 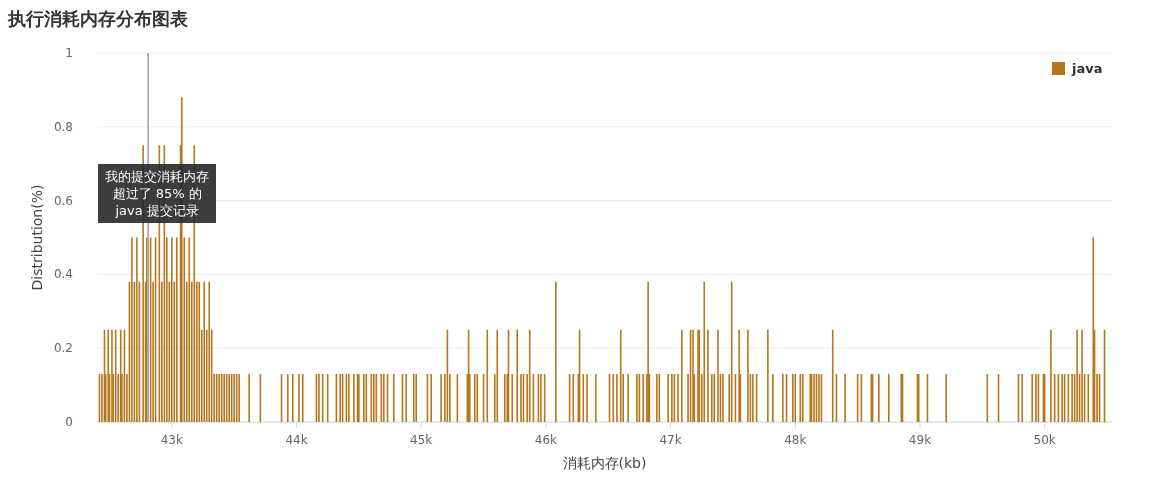 What do you see at coordinates (920, 440) in the screenshot?
I see `x-tick-label: 49k` at bounding box center [920, 440].